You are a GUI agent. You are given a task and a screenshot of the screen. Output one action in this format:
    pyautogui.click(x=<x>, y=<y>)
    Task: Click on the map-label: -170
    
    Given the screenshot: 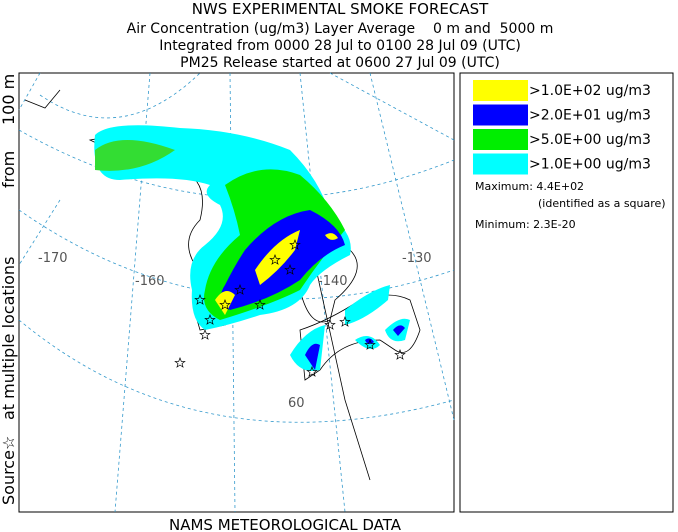 What is the action you would take?
    pyautogui.click(x=53, y=258)
    